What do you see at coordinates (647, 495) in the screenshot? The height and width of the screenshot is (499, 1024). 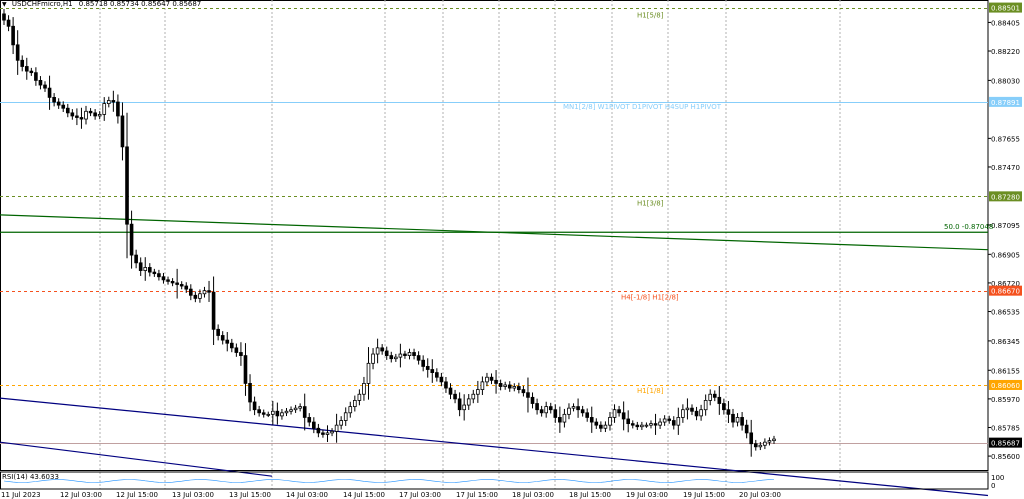 I see `time-axis-label: 19 Jul 03:00` at bounding box center [647, 495].